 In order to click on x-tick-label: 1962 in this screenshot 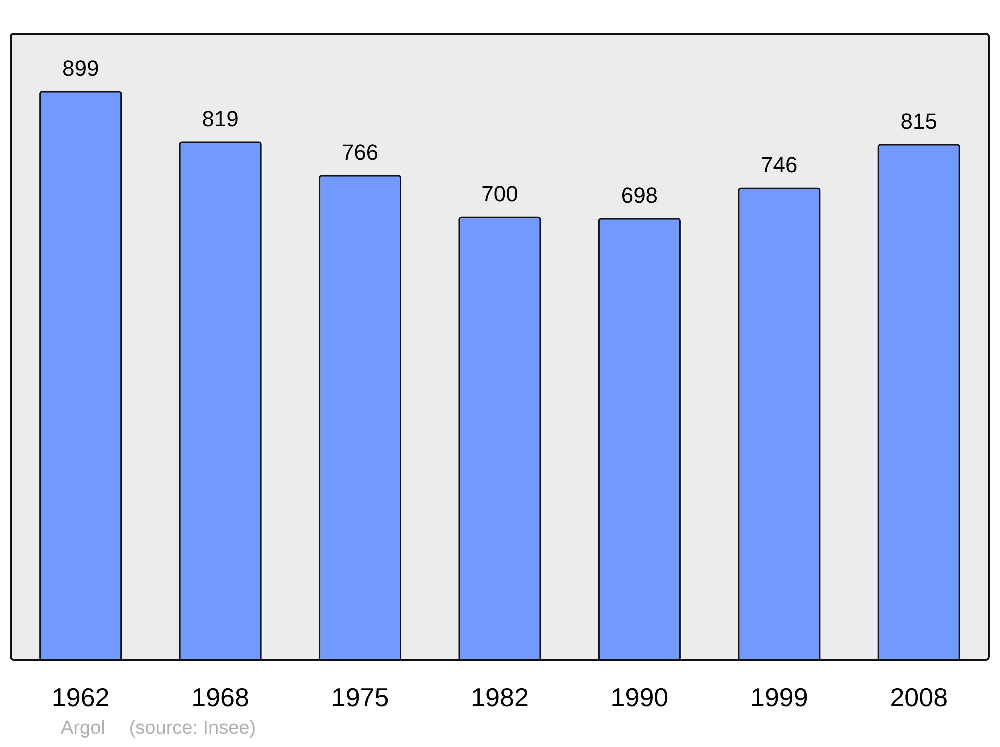, I will do `click(81, 697)`.